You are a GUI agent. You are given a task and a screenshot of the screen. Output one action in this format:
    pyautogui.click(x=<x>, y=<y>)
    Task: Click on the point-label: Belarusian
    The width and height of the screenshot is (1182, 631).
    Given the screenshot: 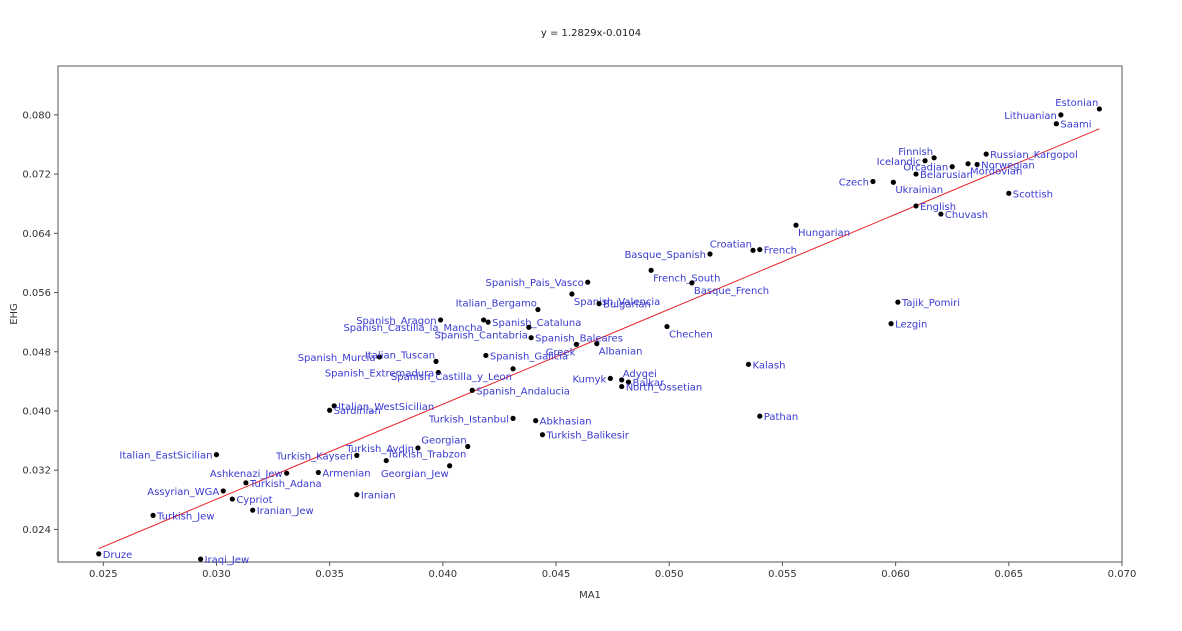 What is the action you would take?
    pyautogui.click(x=946, y=175)
    